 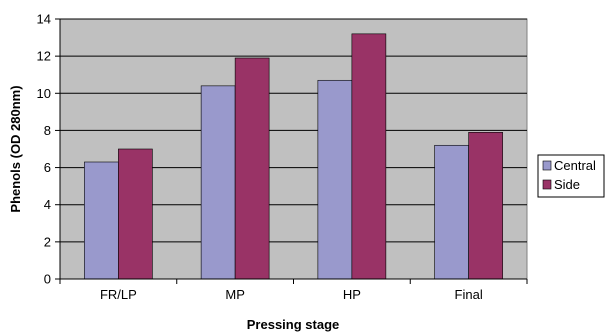 What do you see at coordinates (101, 220) in the screenshot?
I see `bar-central-fr-lp` at bounding box center [101, 220].